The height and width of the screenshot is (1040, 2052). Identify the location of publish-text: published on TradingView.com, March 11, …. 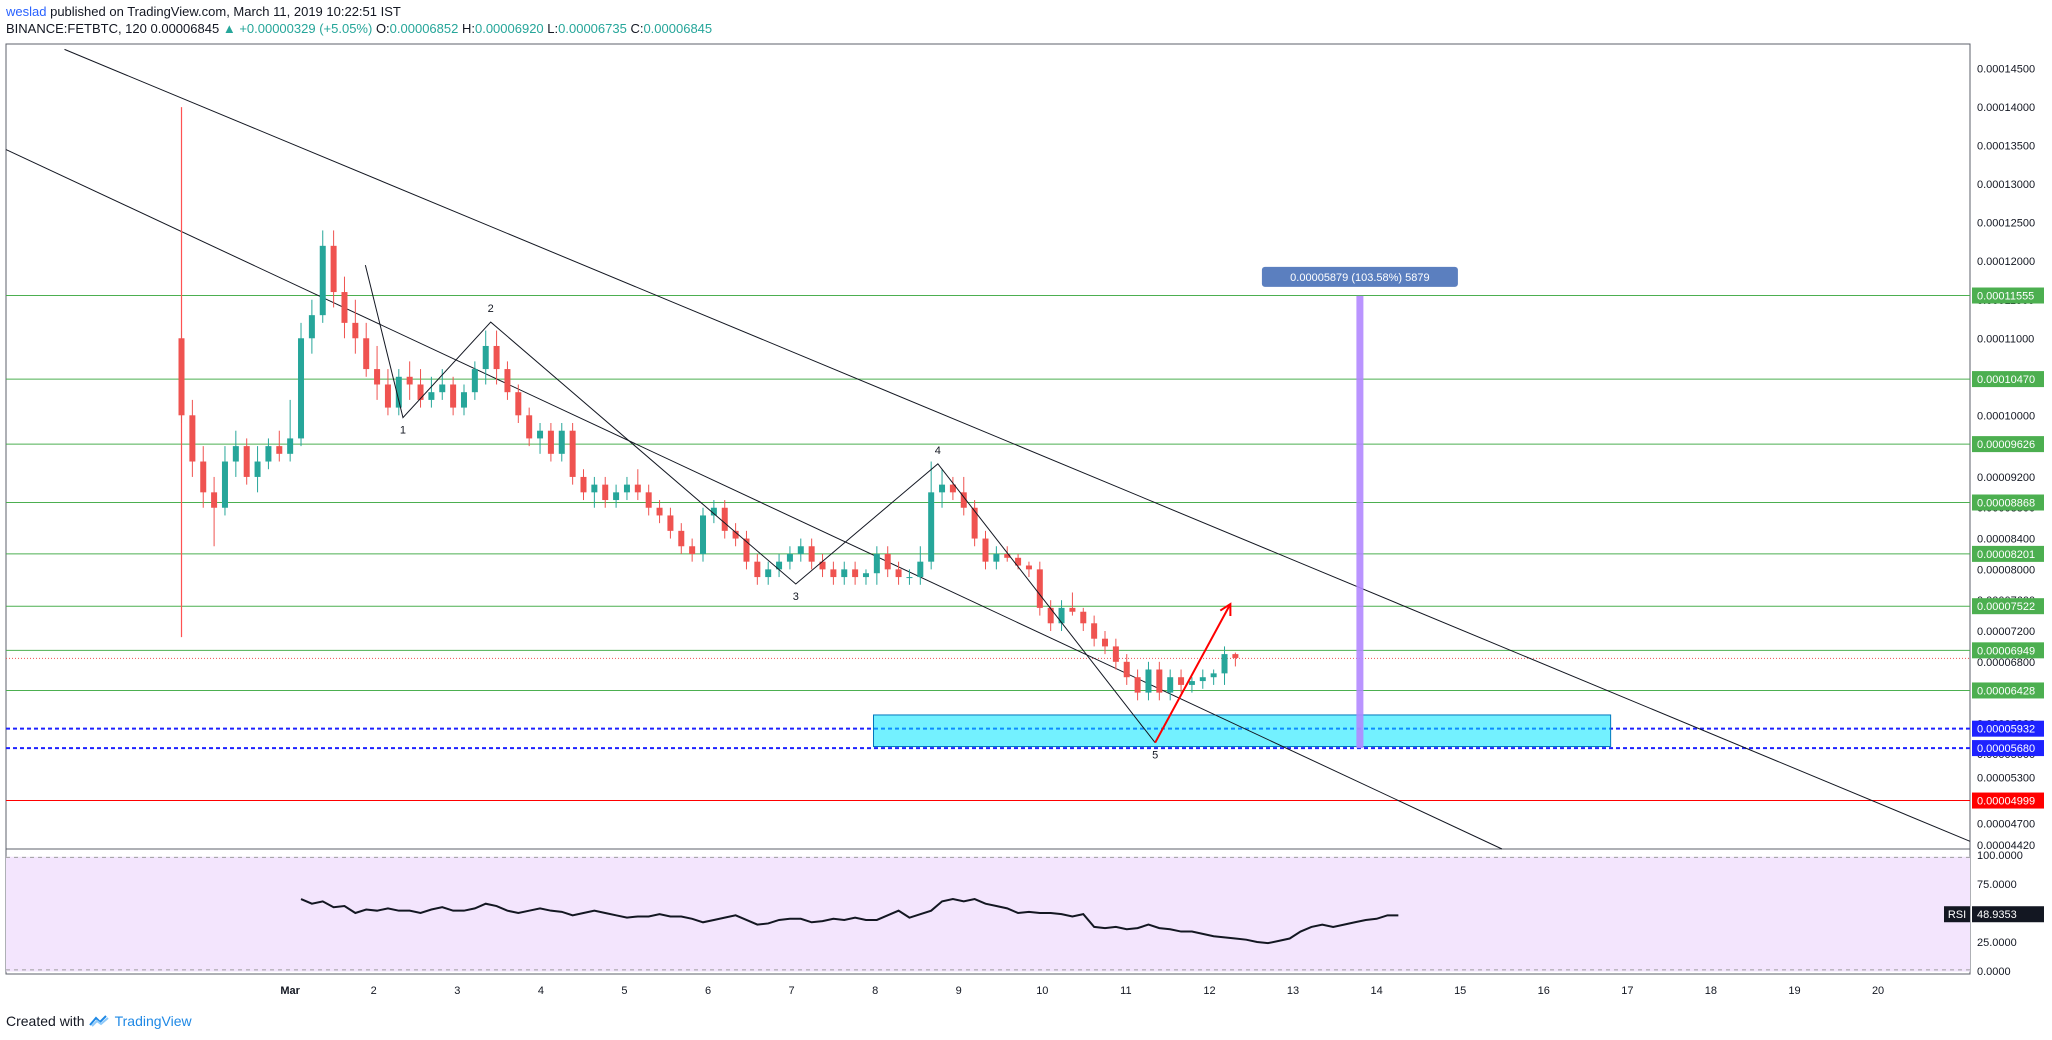
(225, 11).